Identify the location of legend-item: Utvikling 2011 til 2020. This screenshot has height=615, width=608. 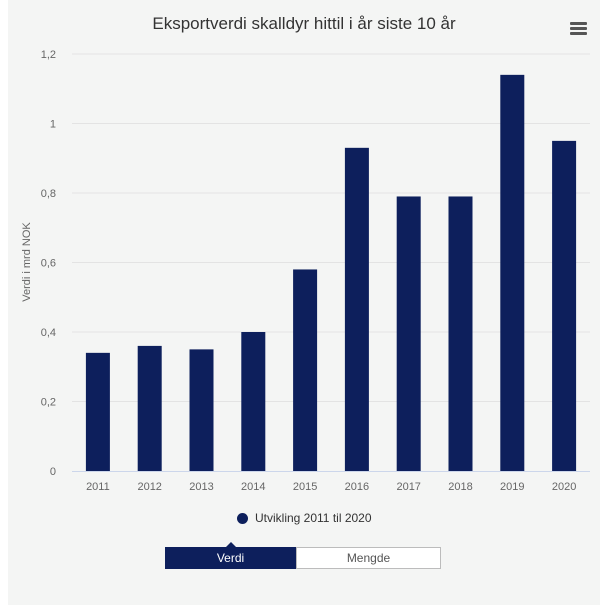
(304, 518).